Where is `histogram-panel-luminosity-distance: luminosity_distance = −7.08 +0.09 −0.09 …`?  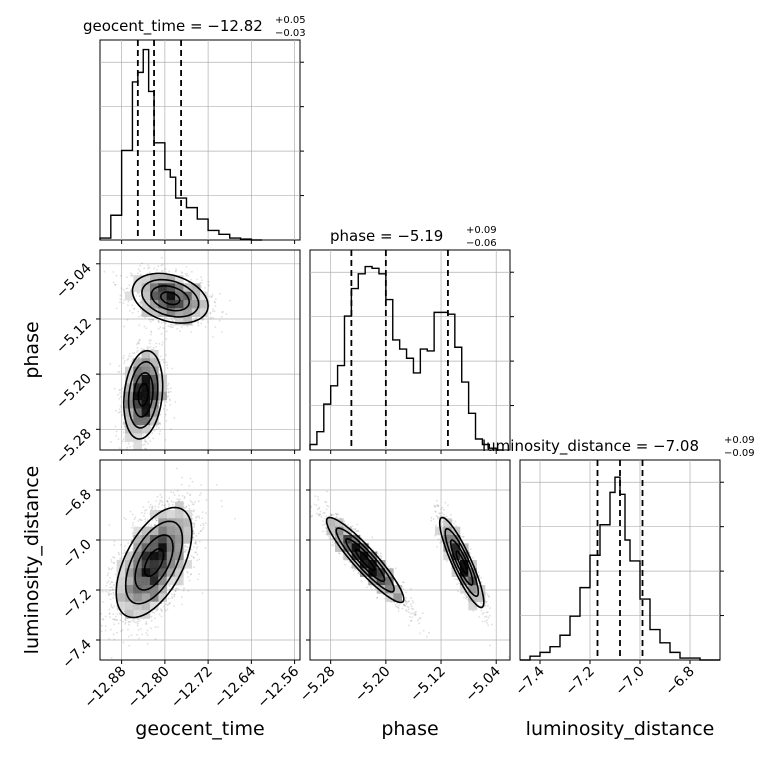
histogram-panel-luminosity-distance: luminosity_distance = −7.08 +0.09 −0.09 … is located at coordinates (618, 567).